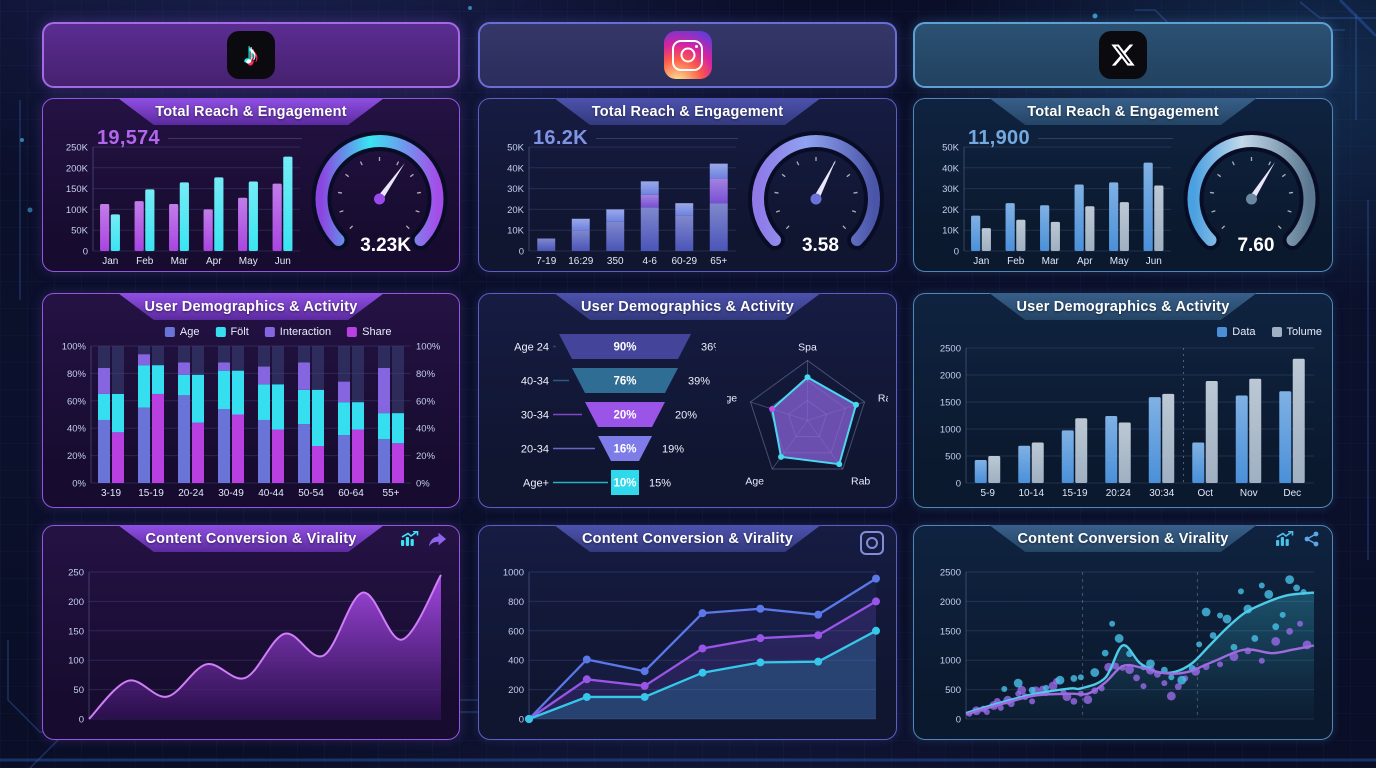  What do you see at coordinates (1161, 493) in the screenshot?
I see `svg-text: 30:34` at bounding box center [1161, 493].